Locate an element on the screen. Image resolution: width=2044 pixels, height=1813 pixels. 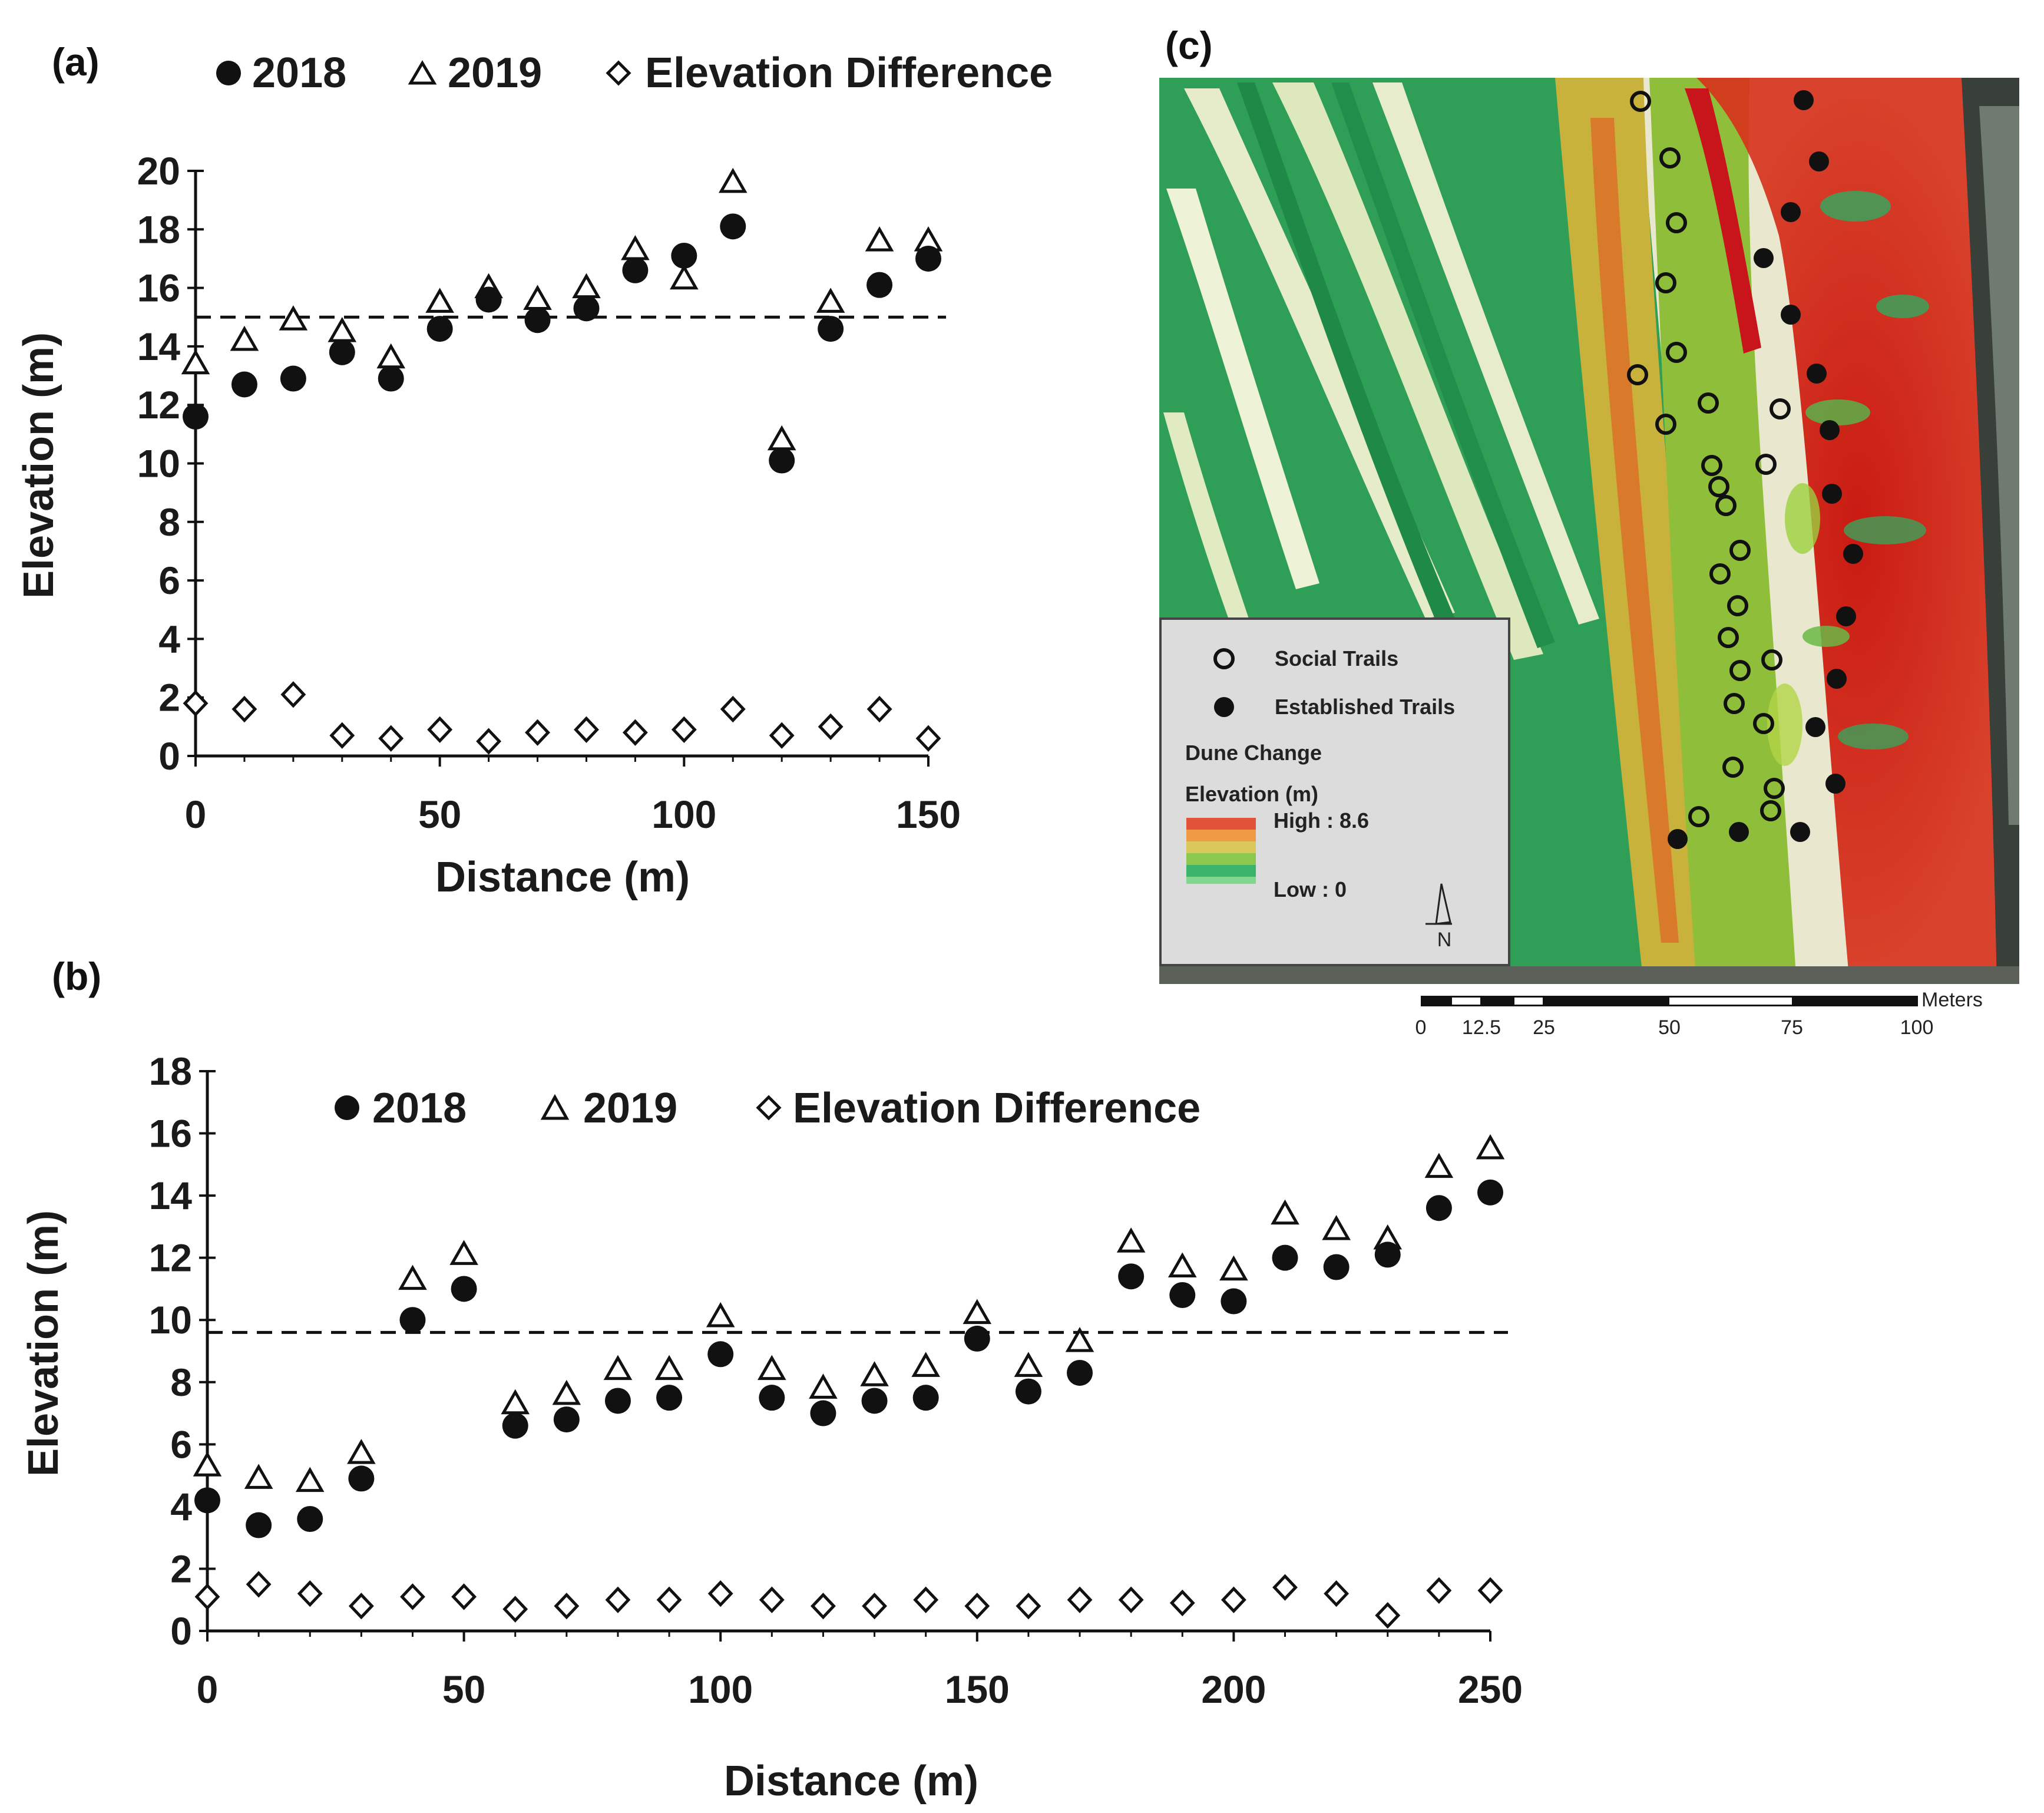
panel-b-label: (b) is located at coordinates (76, 977).